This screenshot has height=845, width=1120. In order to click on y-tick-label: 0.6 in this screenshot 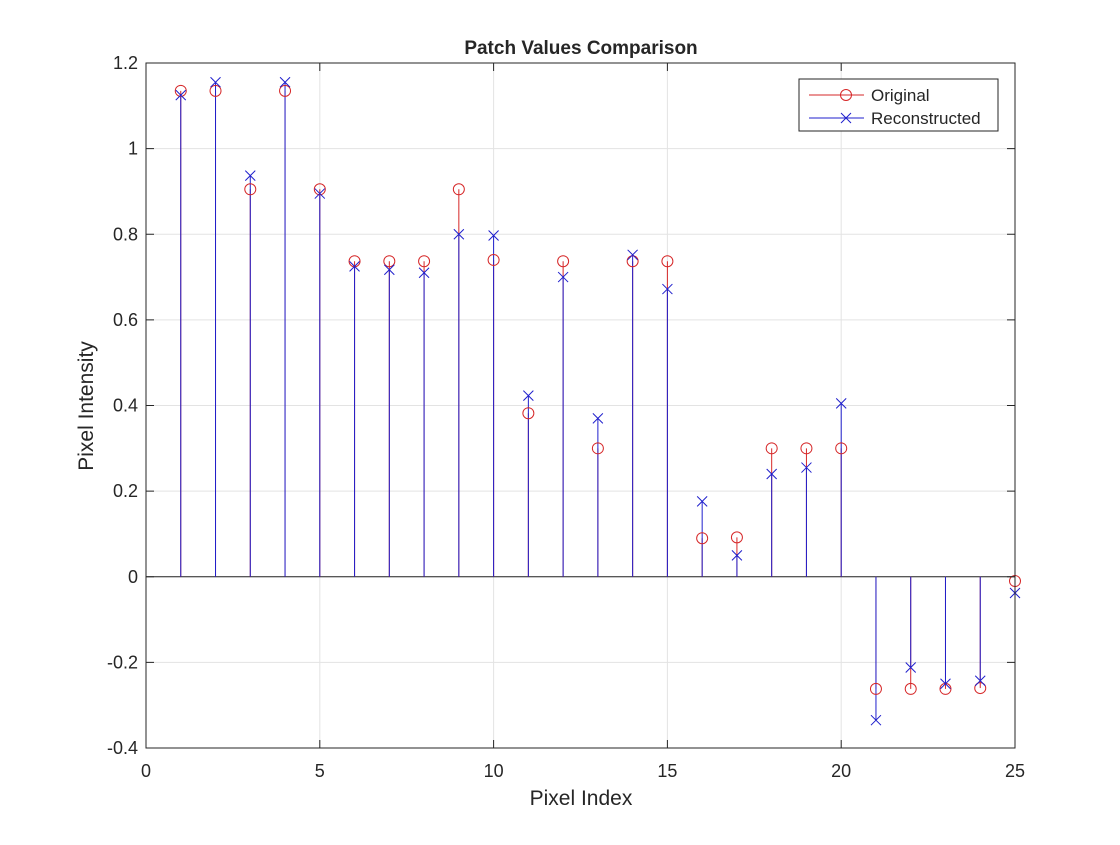, I will do `click(125, 320)`.